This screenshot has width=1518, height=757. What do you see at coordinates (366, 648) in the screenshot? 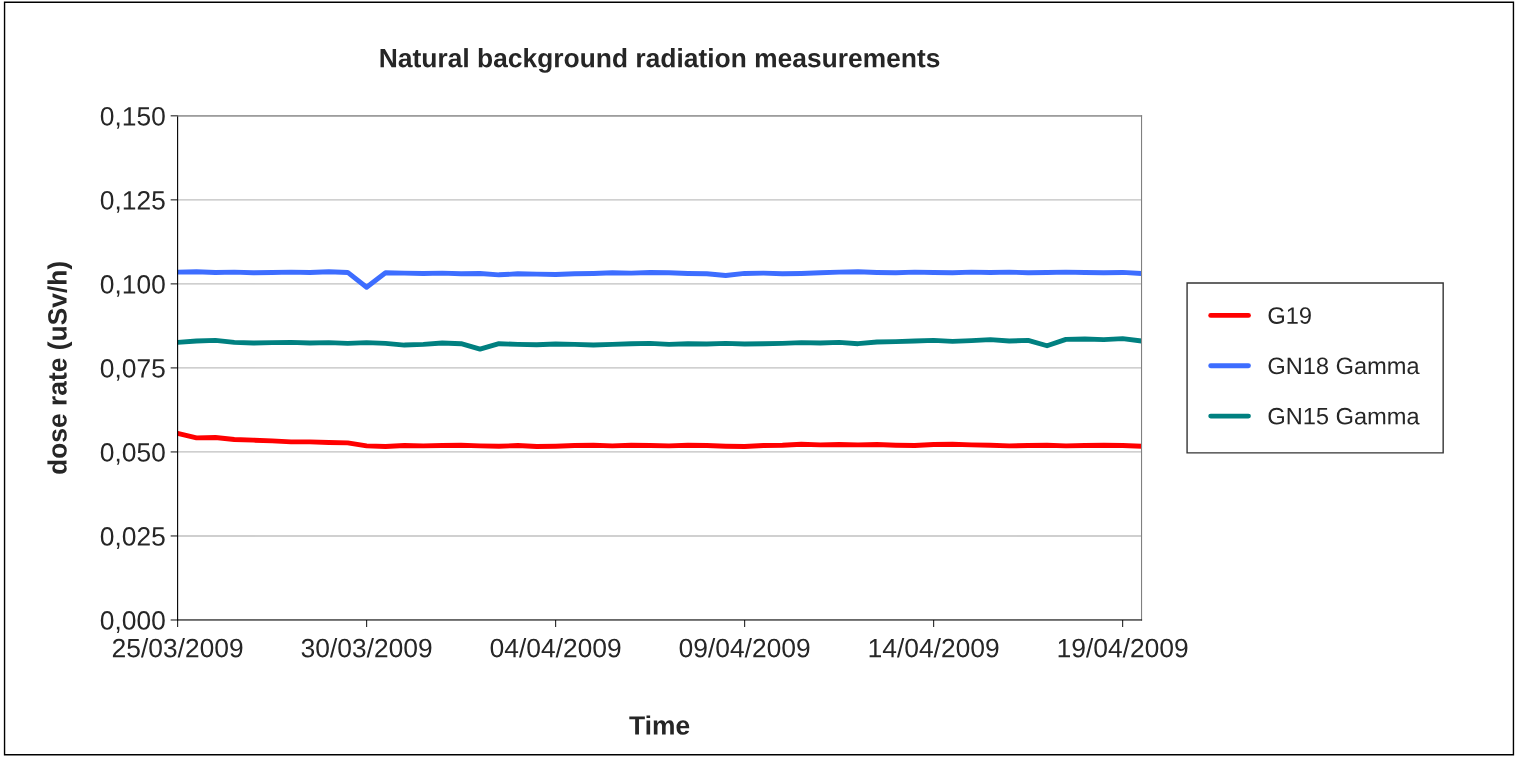
I see `x-tick-label: 30/03/2009` at bounding box center [366, 648].